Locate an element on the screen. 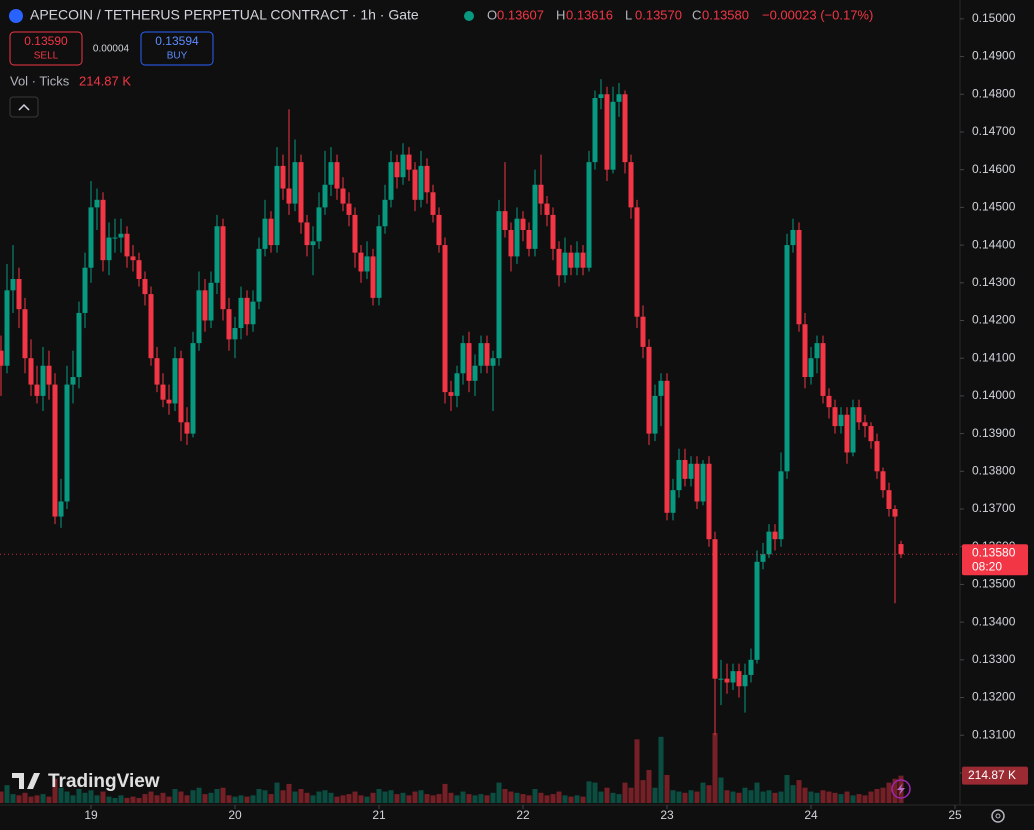  legend-label: O is located at coordinates (492, 14).